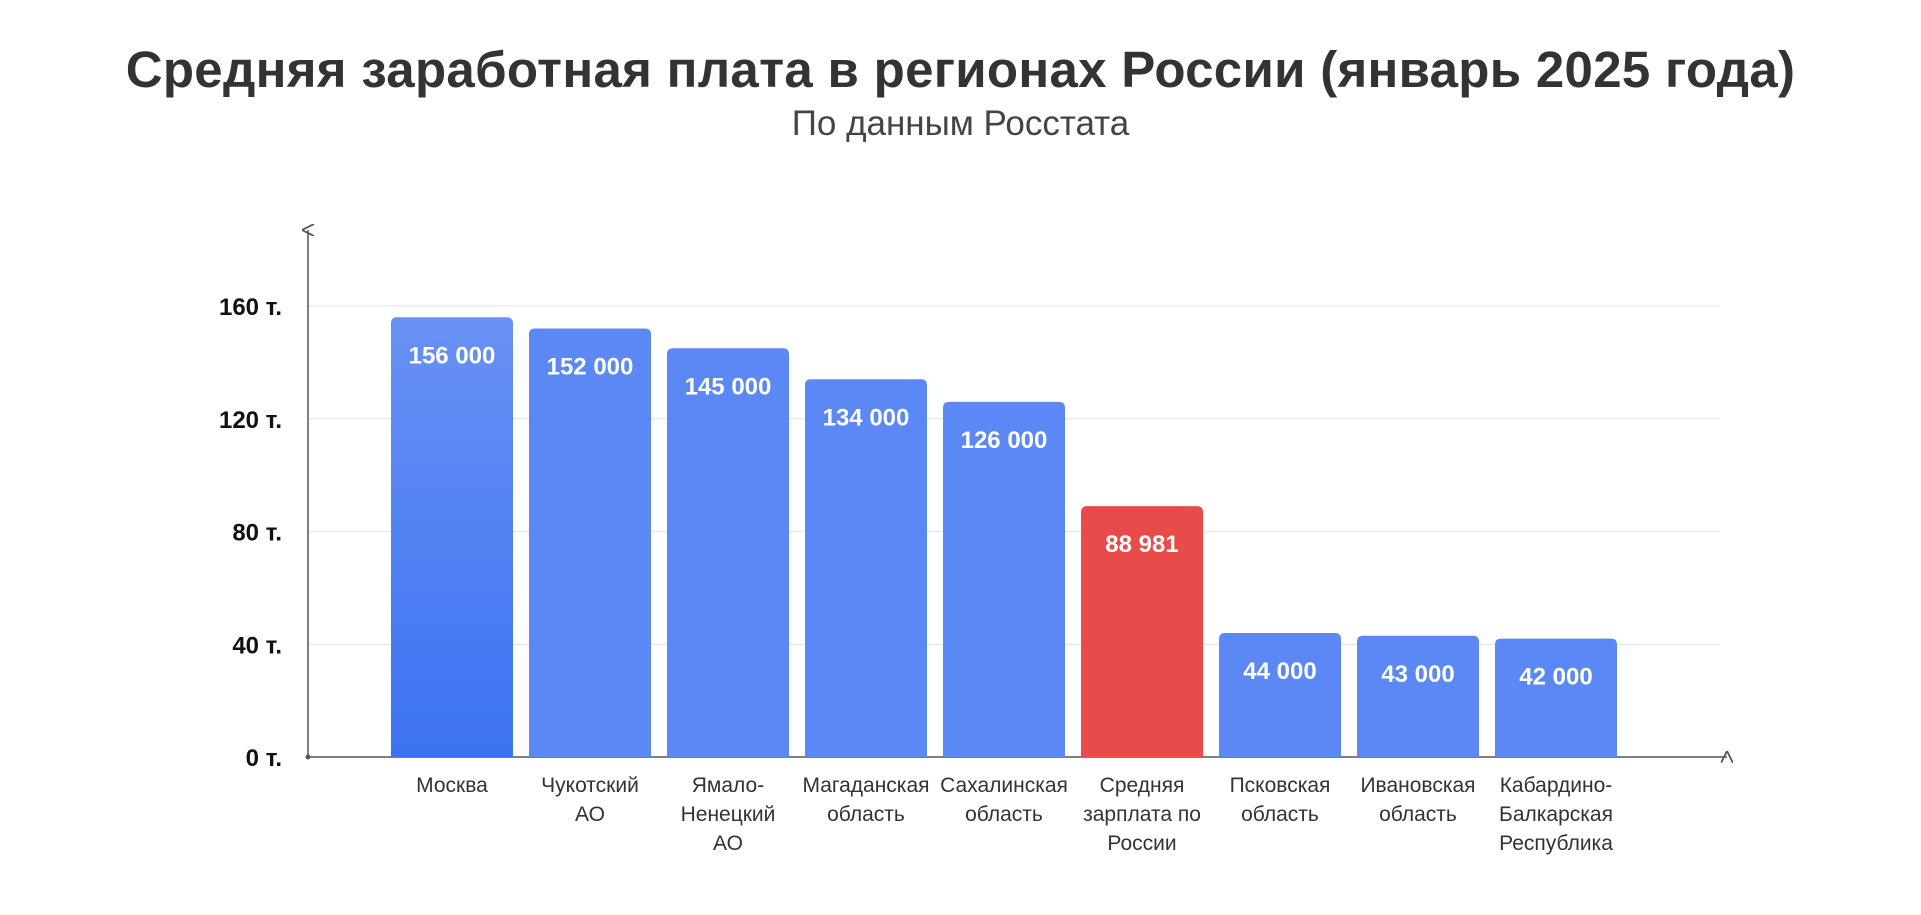 This screenshot has width=1921, height=915. I want to click on bar-value-label: 126 000, so click(1004, 440).